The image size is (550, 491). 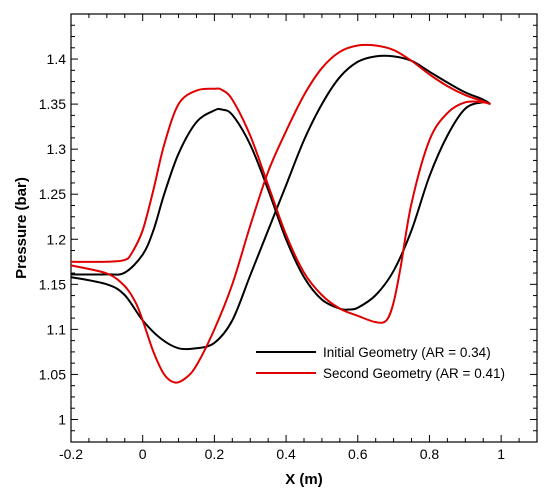 What do you see at coordinates (286, 454) in the screenshot?
I see `x-tick-label: 0.4` at bounding box center [286, 454].